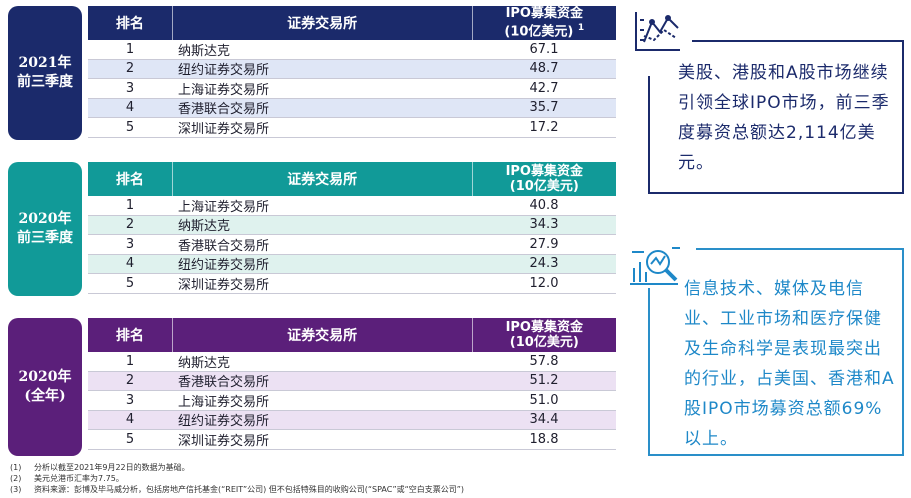 The height and width of the screenshot is (498, 911). I want to click on period-range: 前三季度, so click(45, 238).